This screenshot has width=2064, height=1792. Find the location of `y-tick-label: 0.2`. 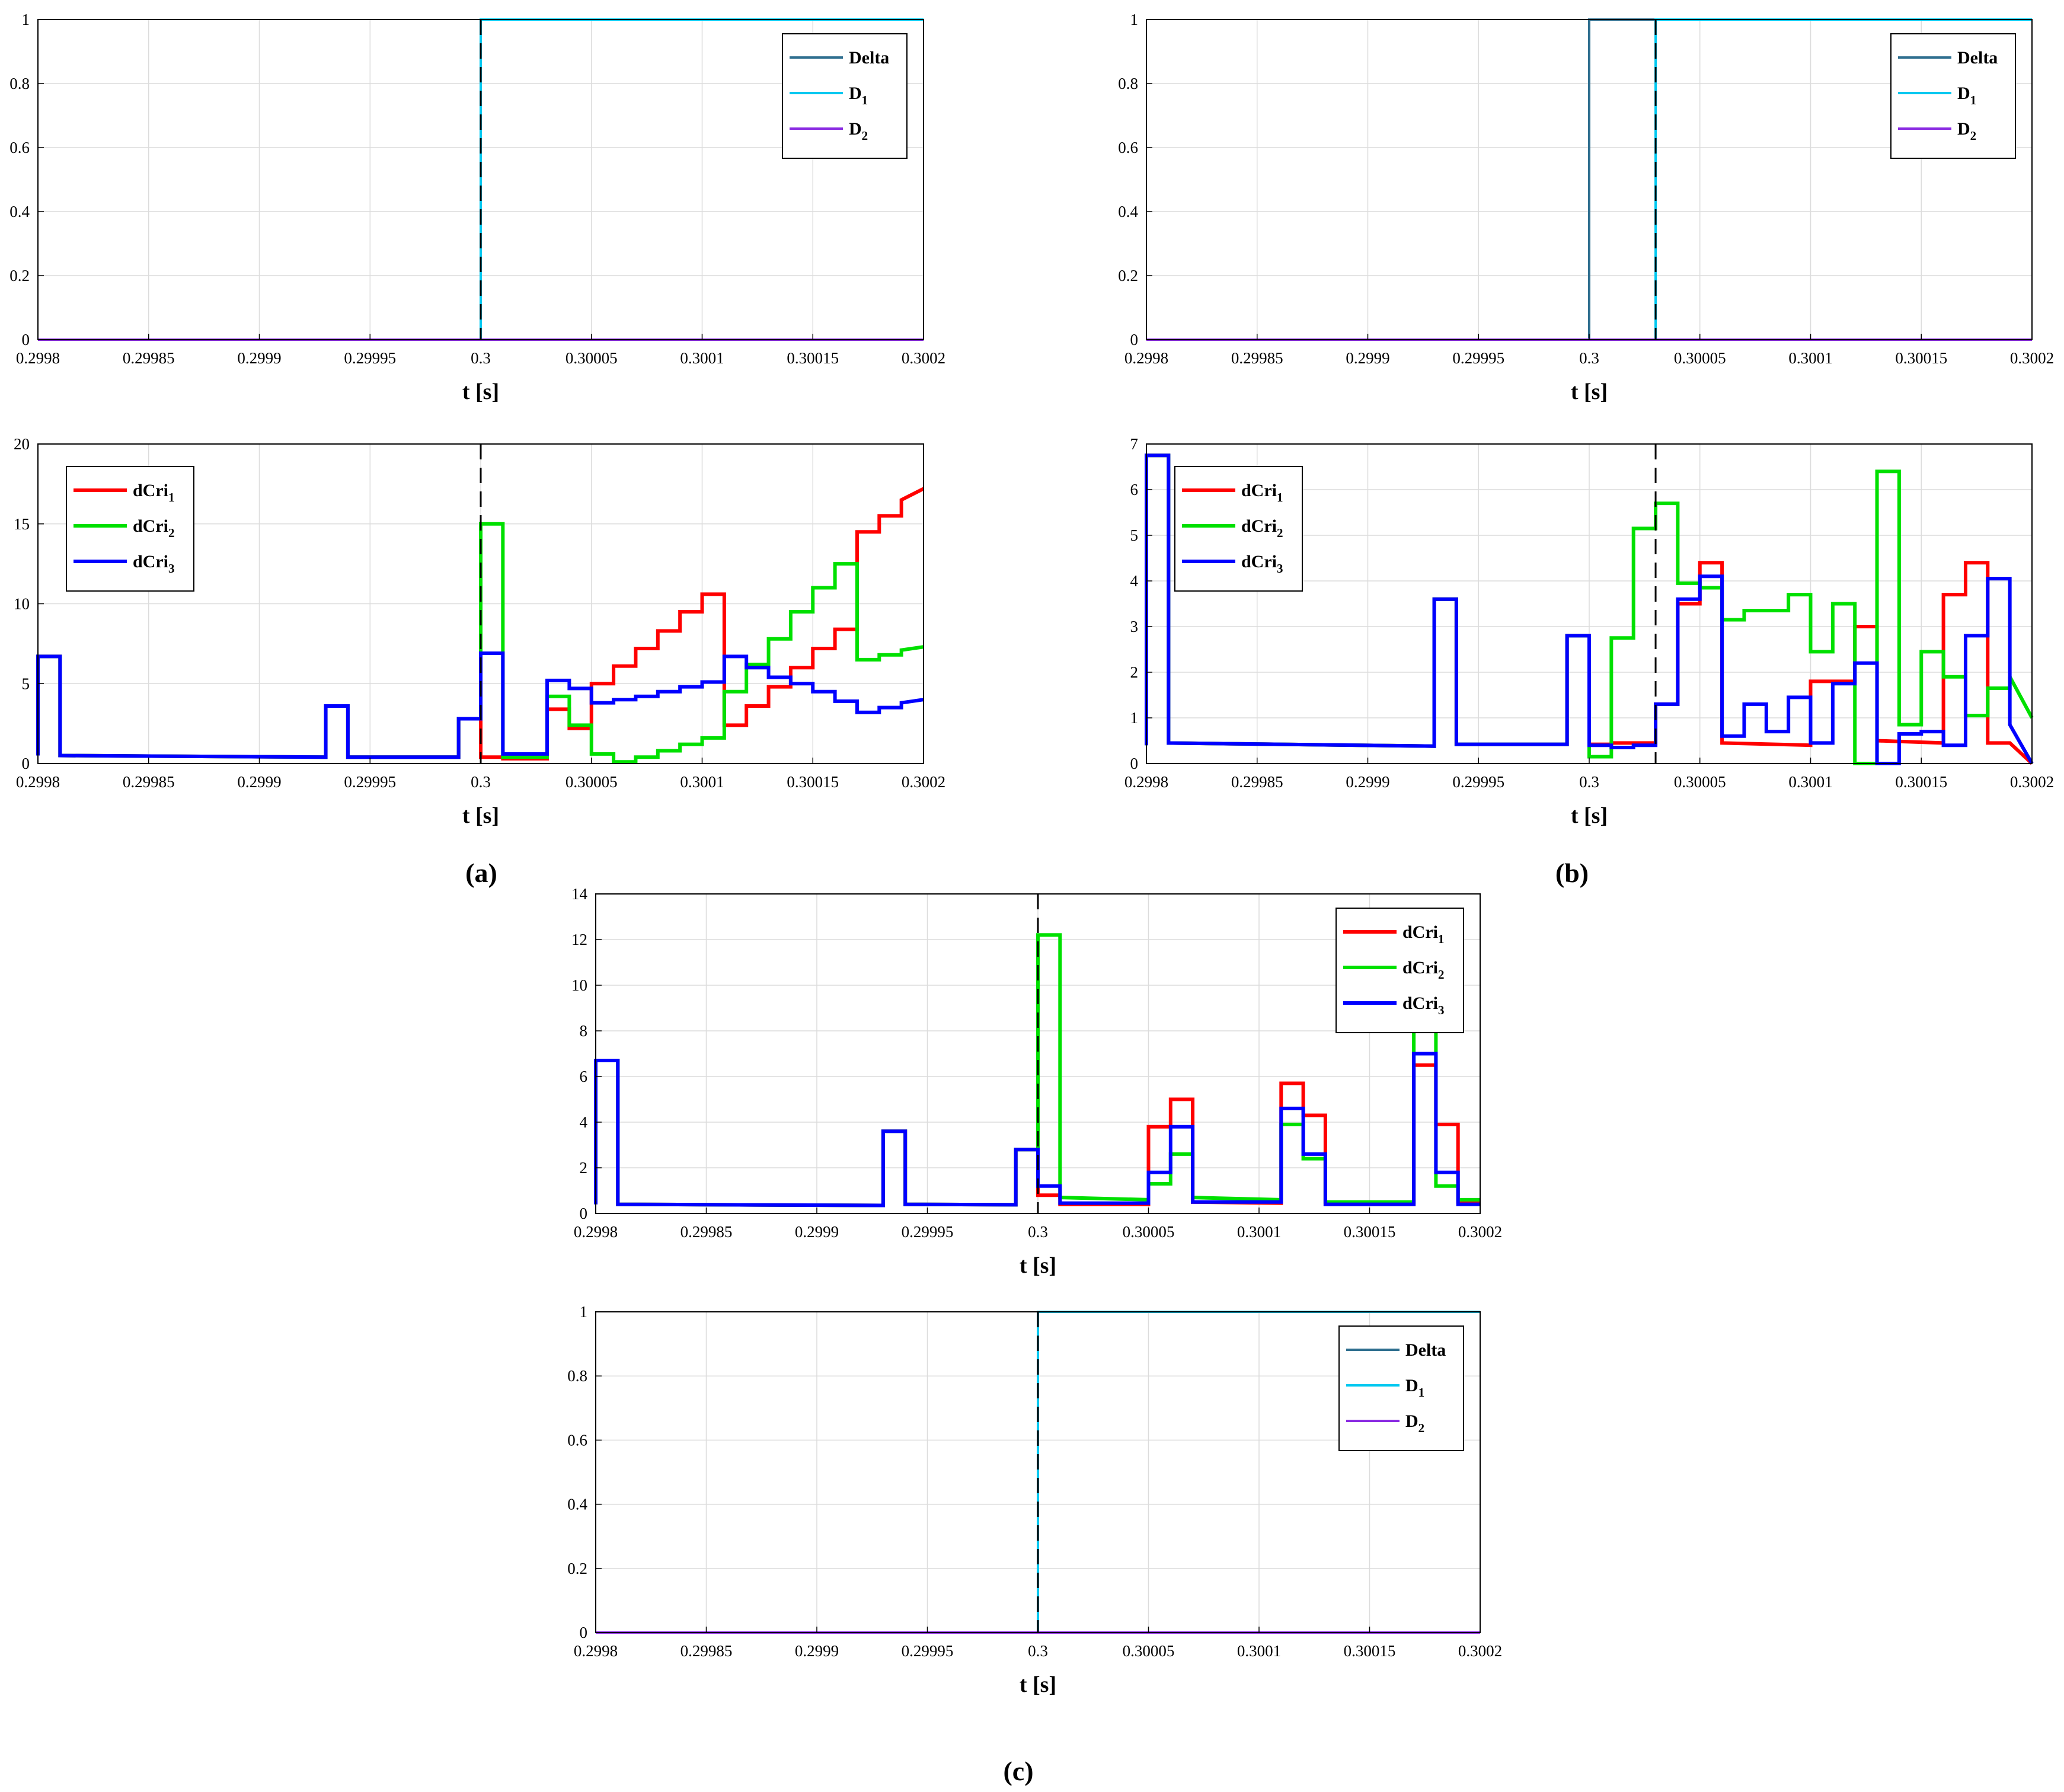

y-tick-label: 0.2 is located at coordinates (577, 1568).